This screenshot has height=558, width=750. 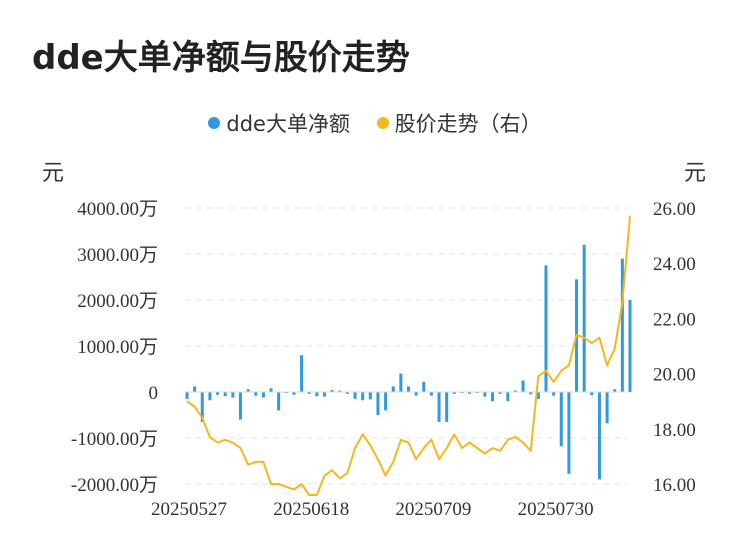 I want to click on left-axis-unit: 元, so click(x=53, y=173).